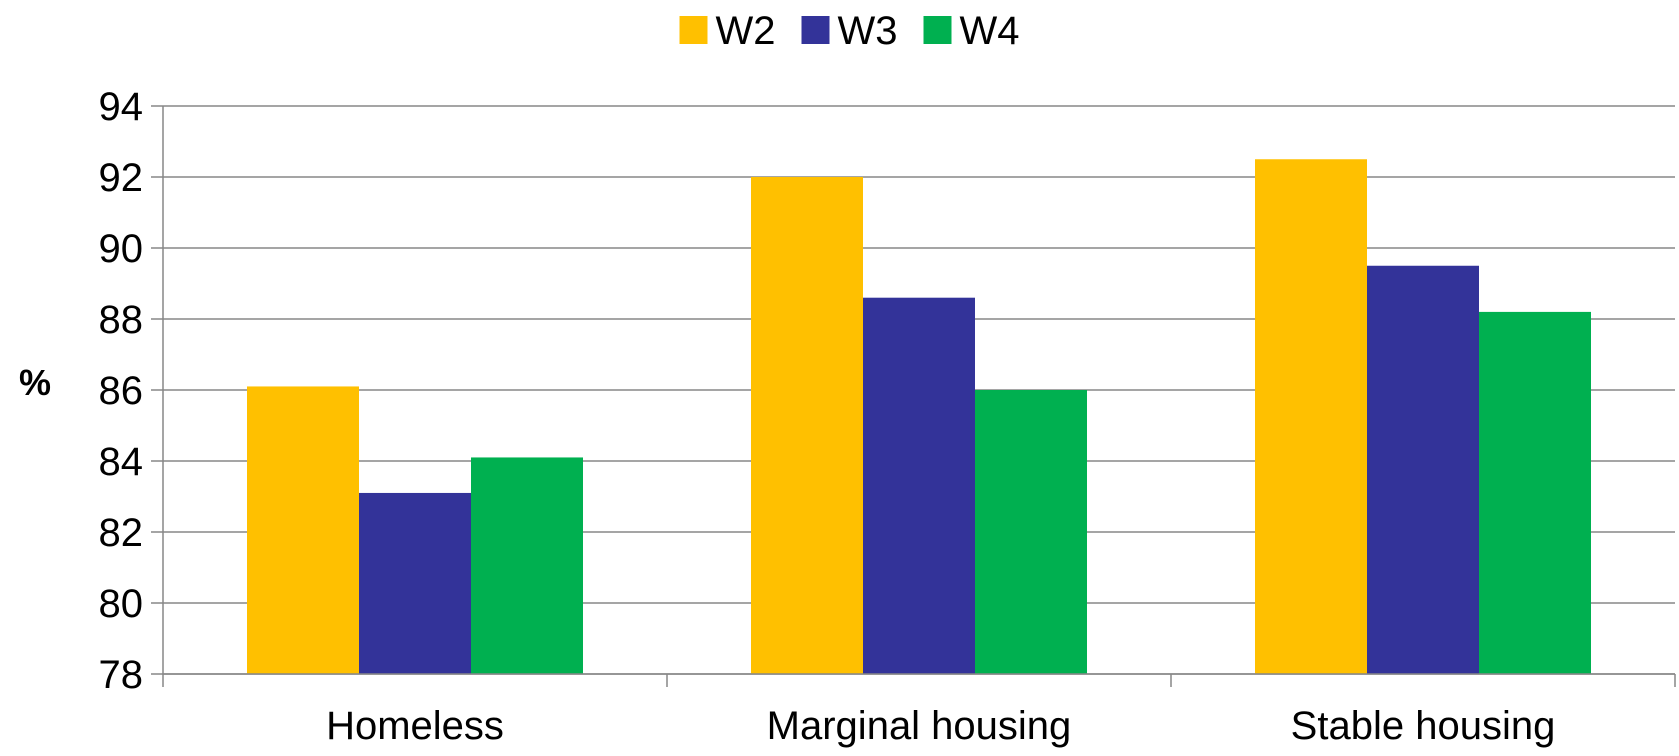 The width and height of the screenshot is (1679, 756). I want to click on legend: W2 W3 W4, so click(849, 31).